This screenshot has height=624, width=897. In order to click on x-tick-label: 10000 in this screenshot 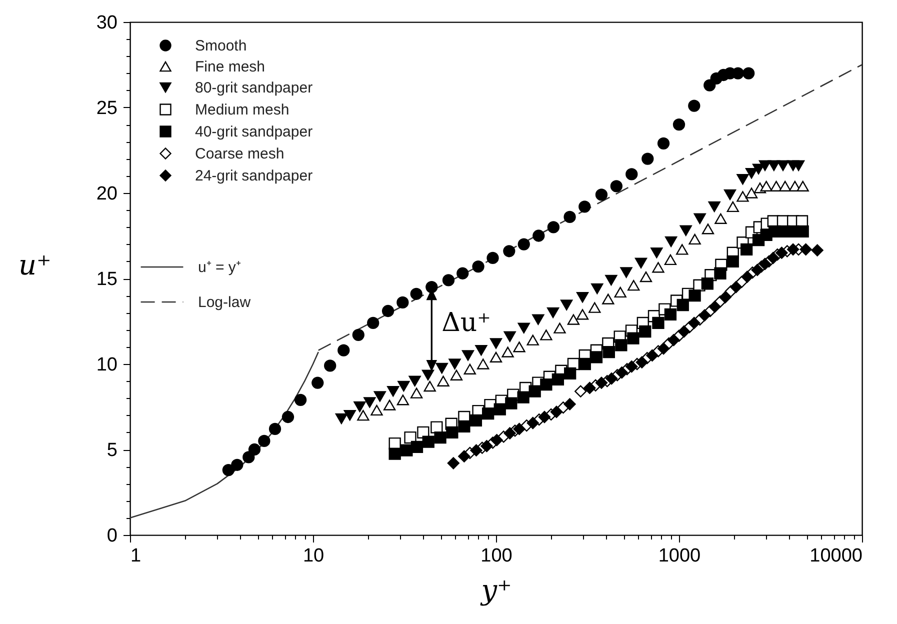, I will do `click(836, 556)`.